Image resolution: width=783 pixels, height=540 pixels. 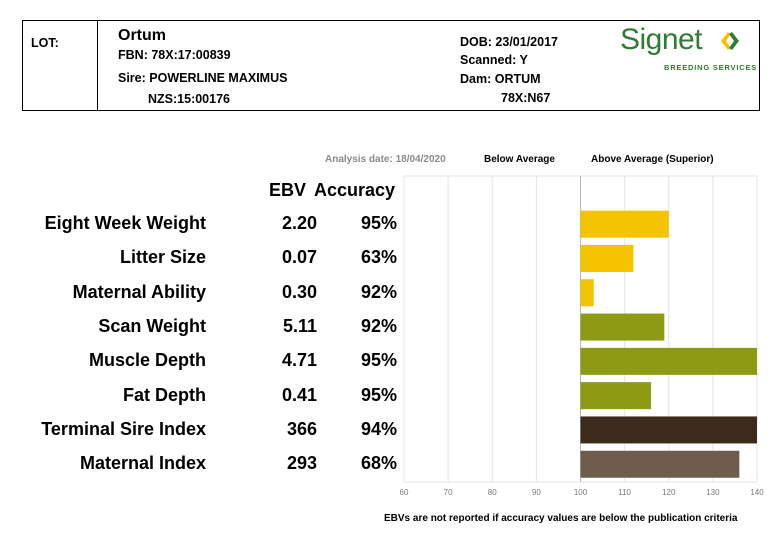 What do you see at coordinates (189, 99) in the screenshot?
I see `sire-id-text: NZS:15:00176` at bounding box center [189, 99].